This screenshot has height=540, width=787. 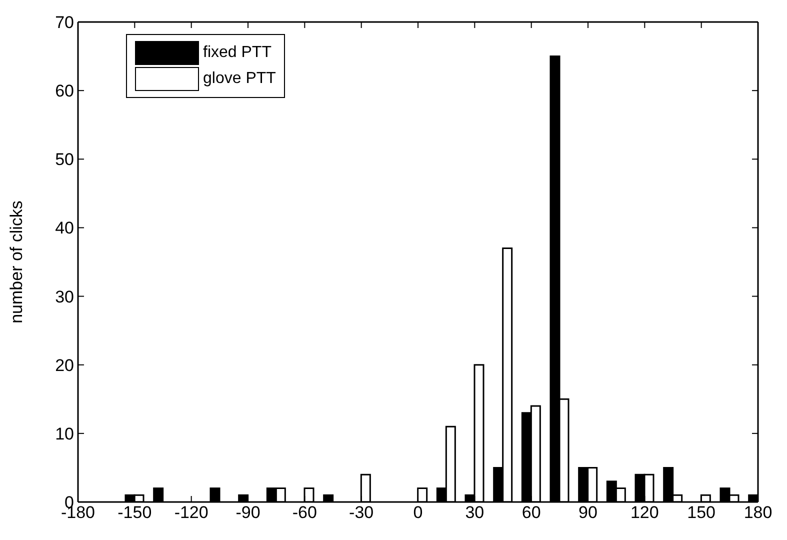 What do you see at coordinates (701, 512) in the screenshot?
I see `x-tick-label: 150` at bounding box center [701, 512].